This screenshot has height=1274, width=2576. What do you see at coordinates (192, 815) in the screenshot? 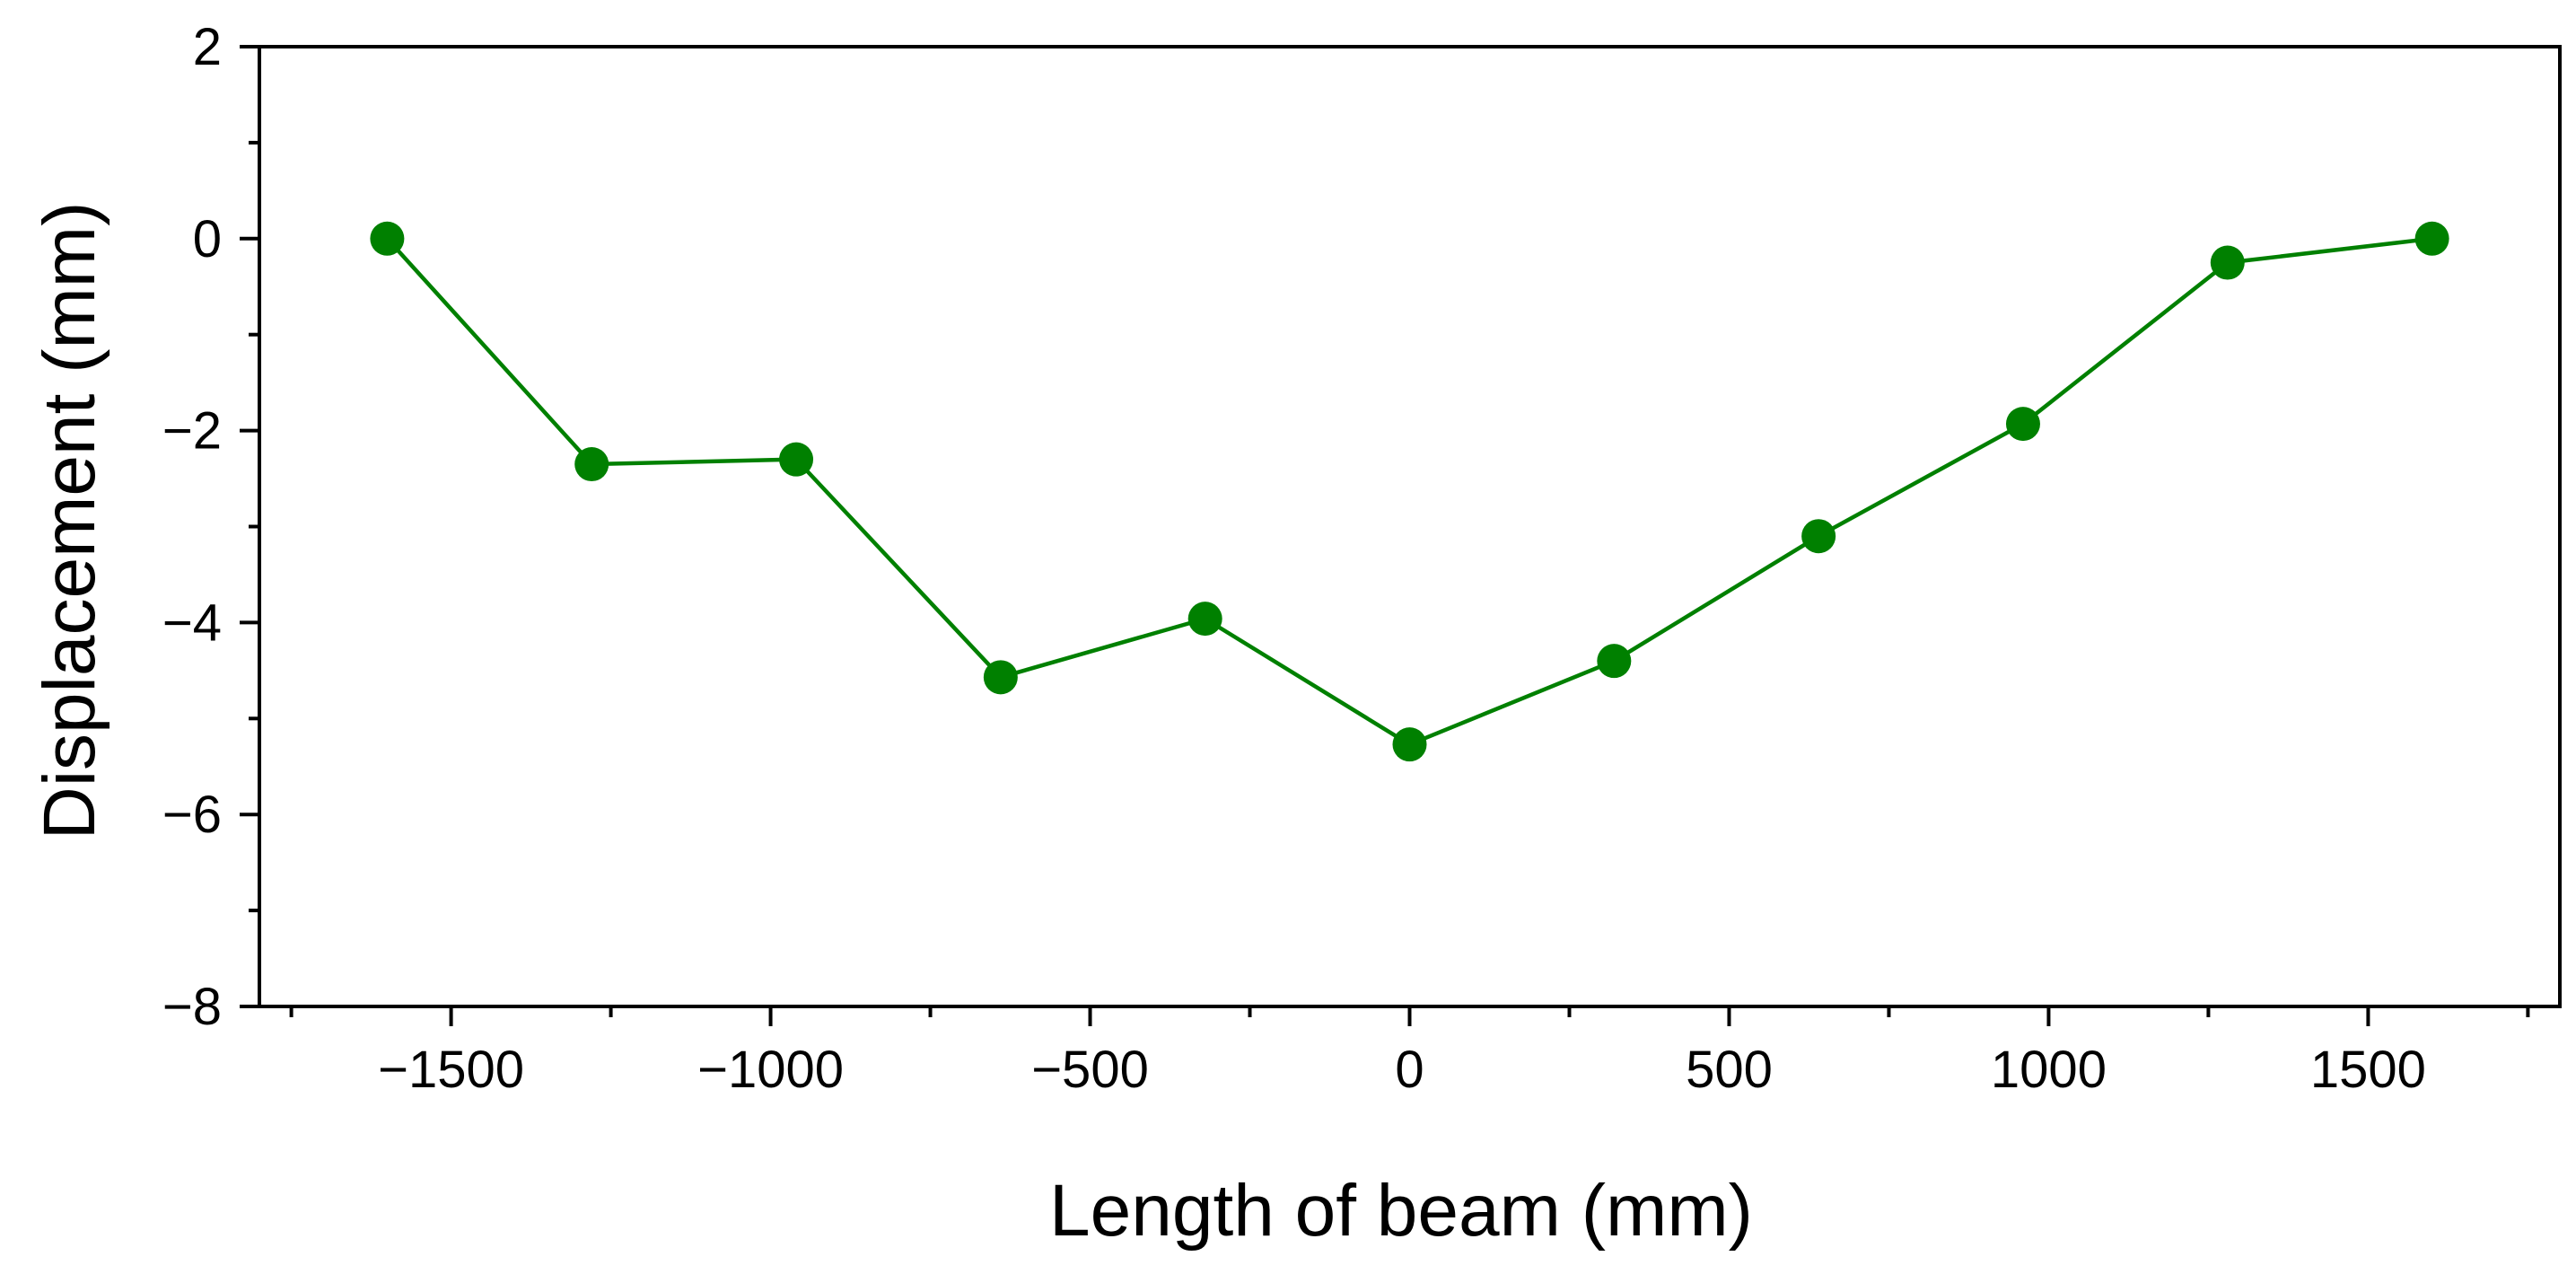
I see `y-tick-label: −6` at bounding box center [192, 815].